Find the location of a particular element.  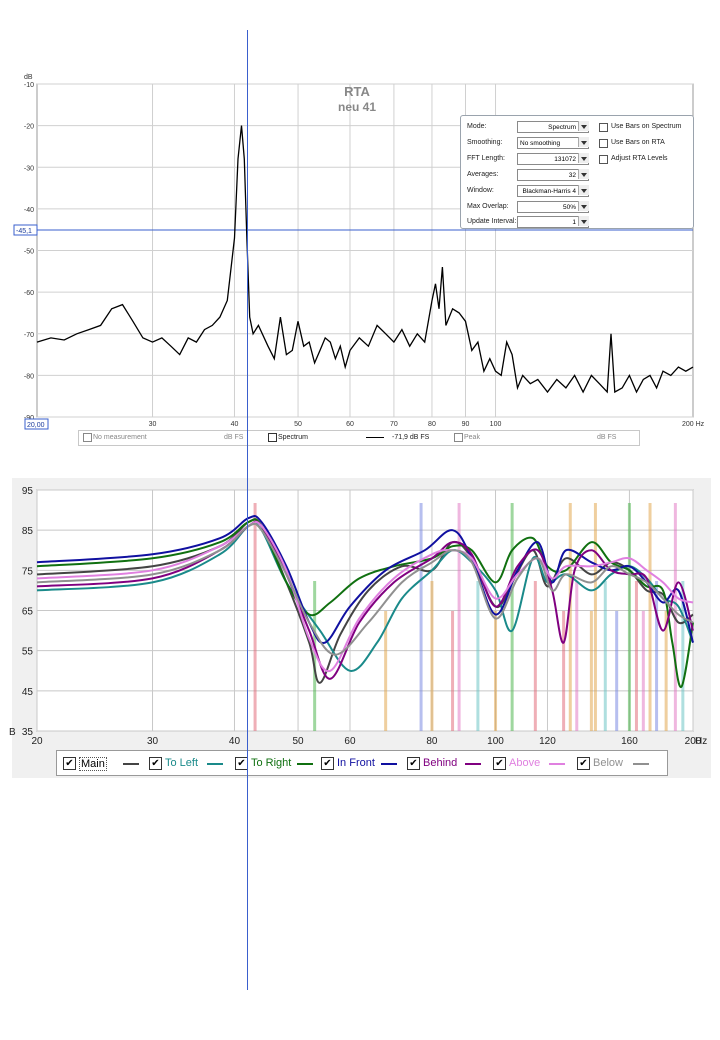

legend-swatch-to-right is located at coordinates (305, 764).